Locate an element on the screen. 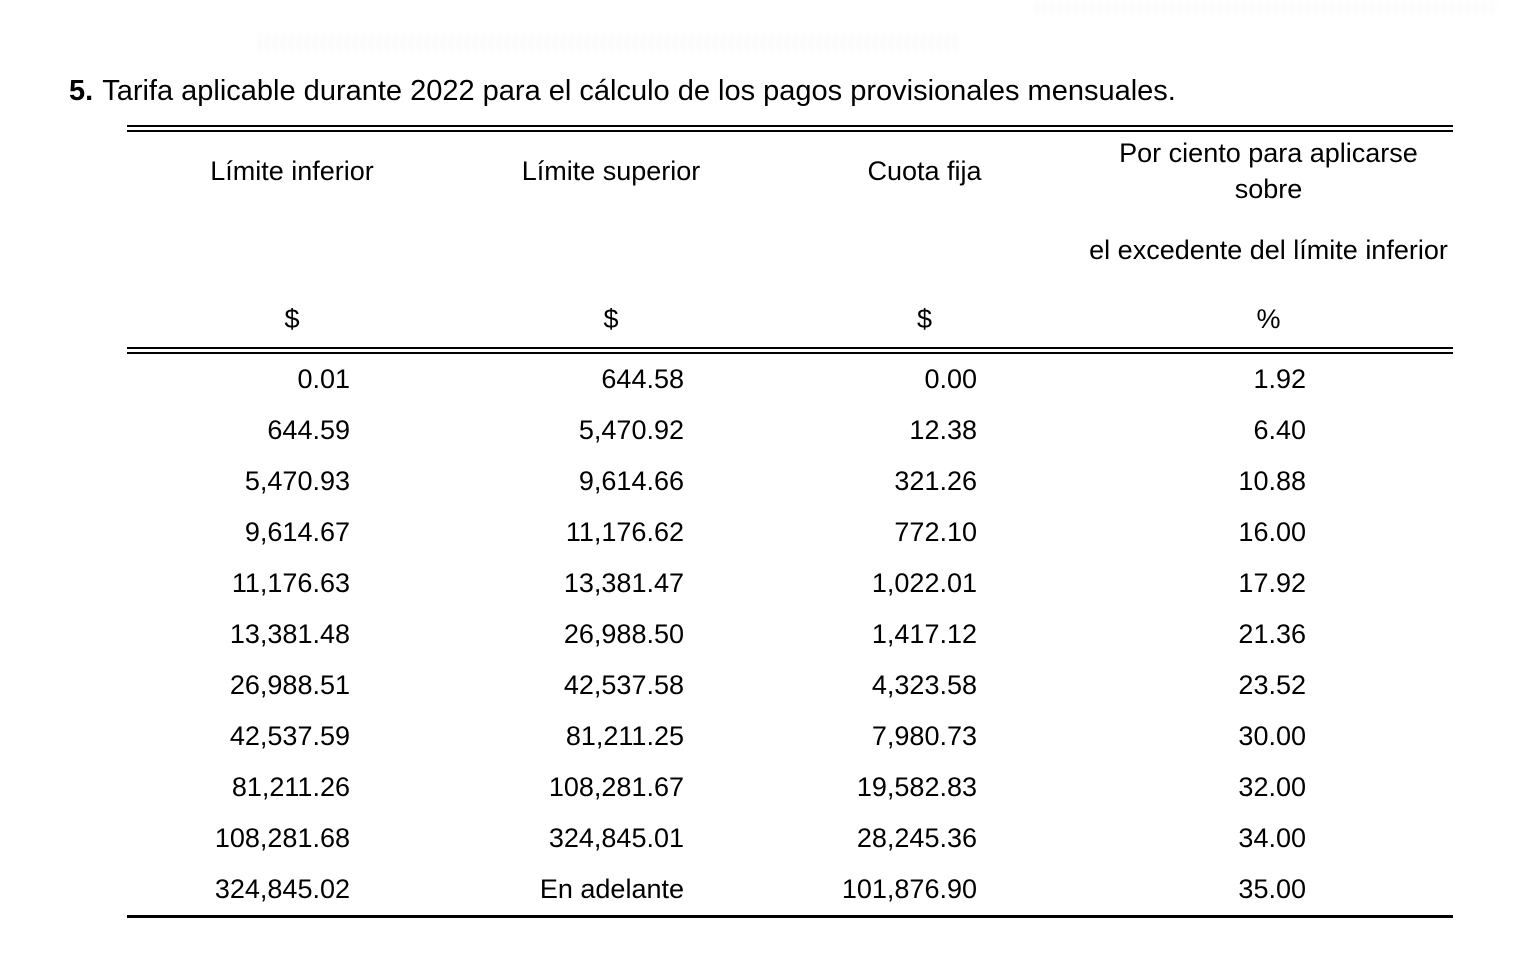 Image resolution: width=1536 pixels, height=960 pixels. cell-limite-inferior: 11,176.63 is located at coordinates (290, 583).